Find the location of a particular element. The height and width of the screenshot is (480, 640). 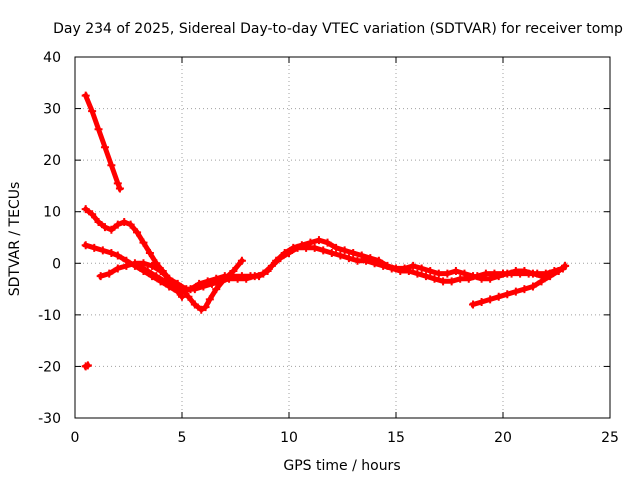

y-tick-label: 40 is located at coordinates (52, 58).